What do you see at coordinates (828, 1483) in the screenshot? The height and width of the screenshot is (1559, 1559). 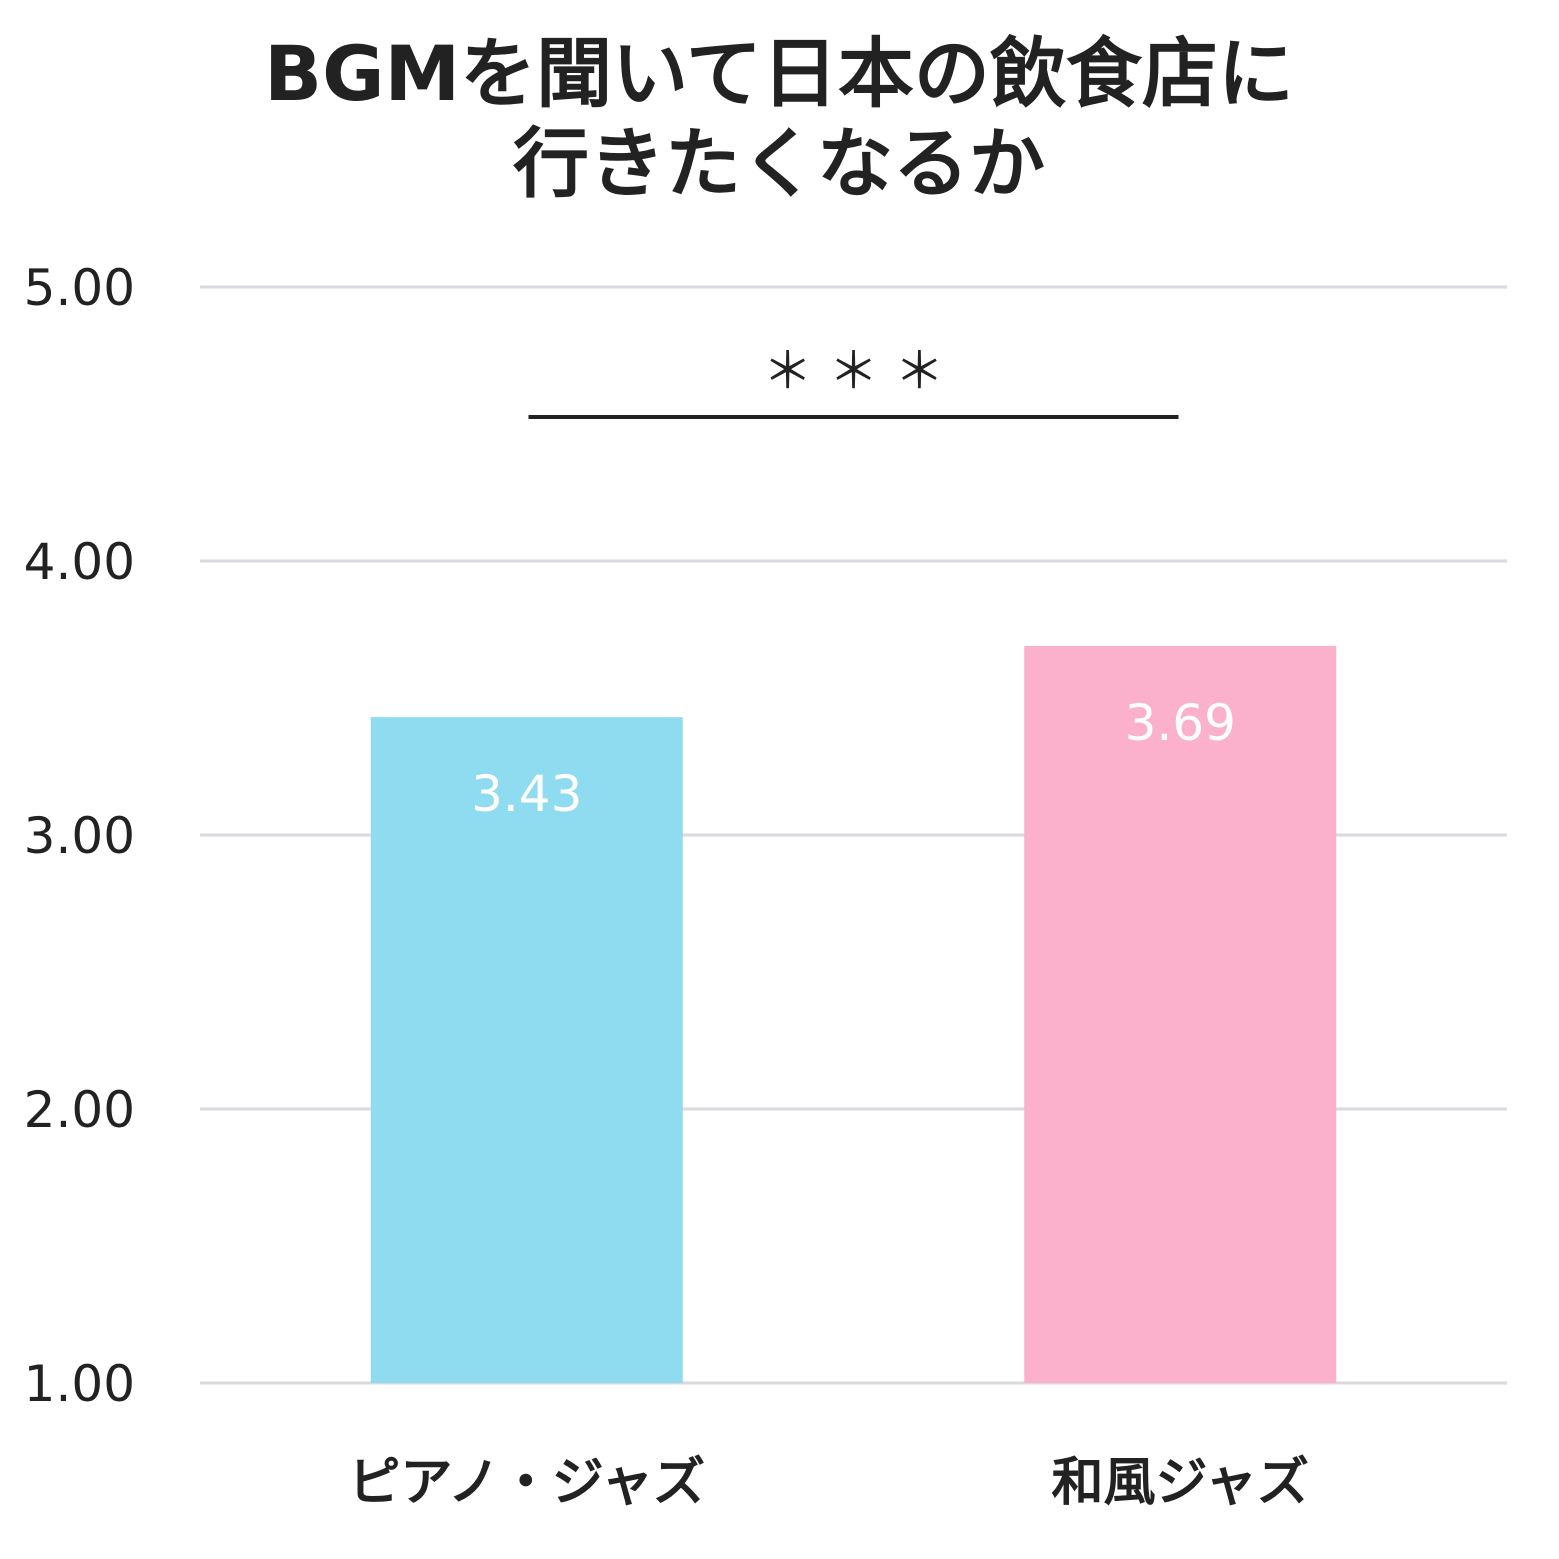 I see `x-axis-labels: ピアノ・ジャズ 和風ジャズ` at bounding box center [828, 1483].